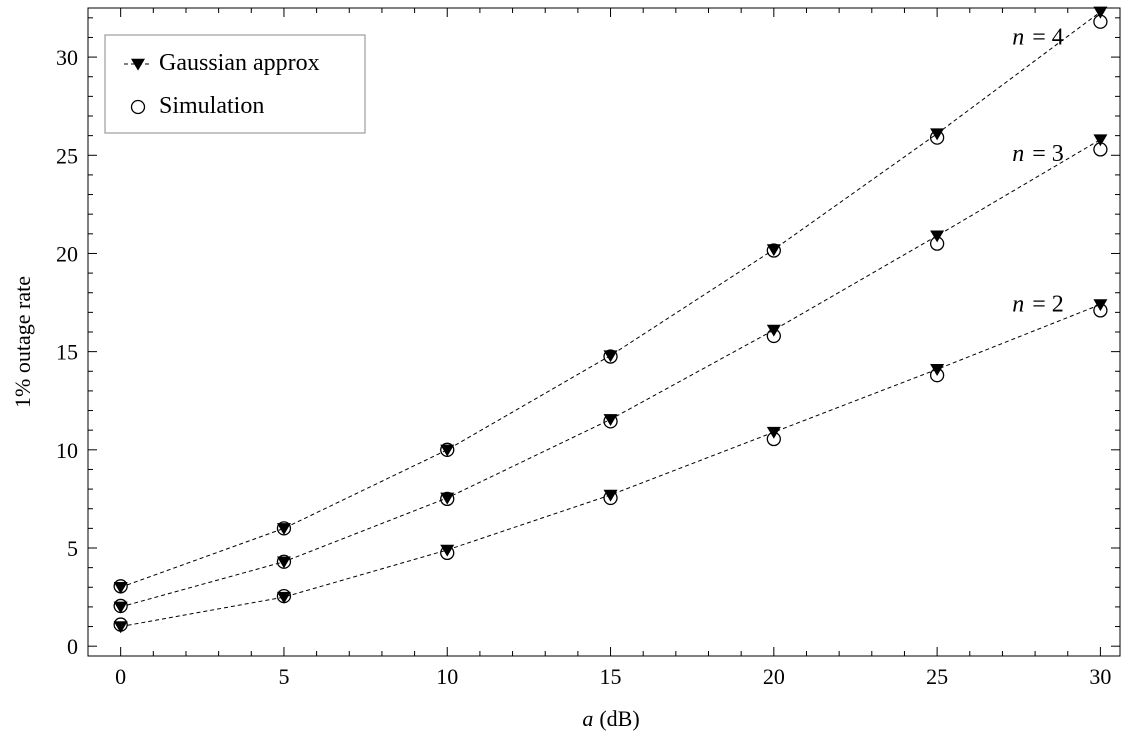  I want to click on x-tick-label: 5, so click(283, 676).